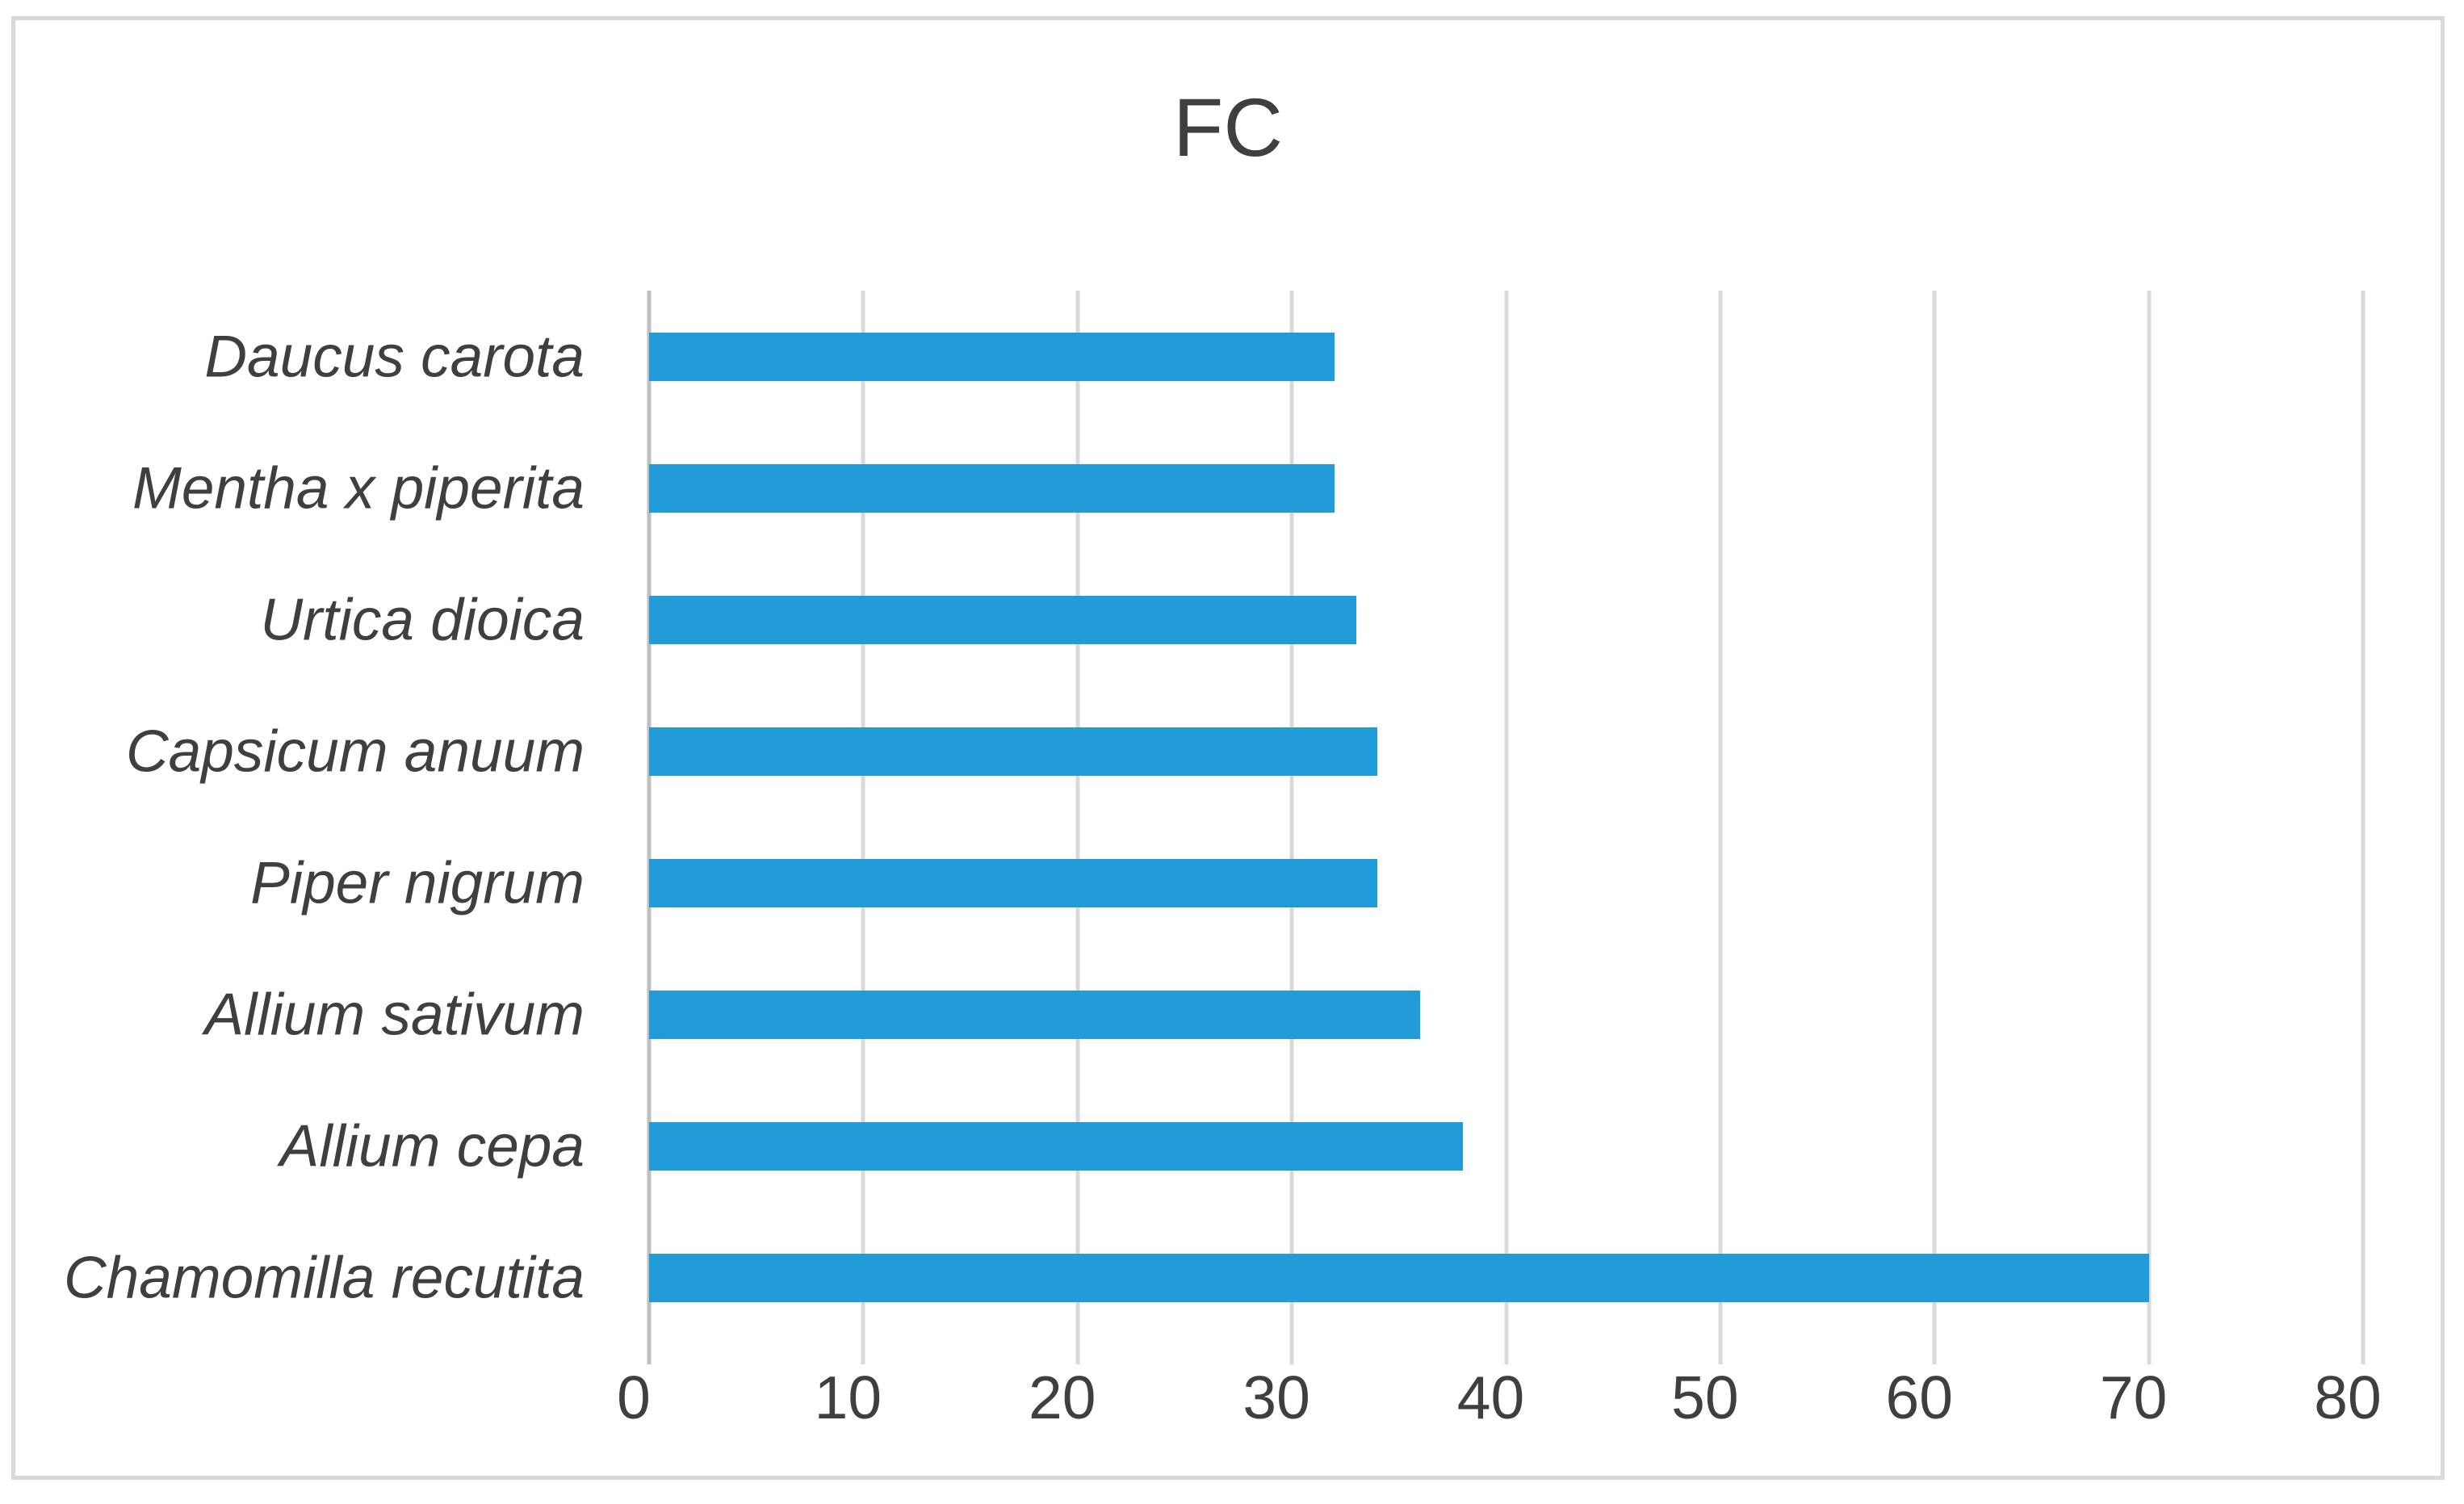  Describe the element at coordinates (1919, 1397) in the screenshot. I see `x-tick-label: 60` at that location.